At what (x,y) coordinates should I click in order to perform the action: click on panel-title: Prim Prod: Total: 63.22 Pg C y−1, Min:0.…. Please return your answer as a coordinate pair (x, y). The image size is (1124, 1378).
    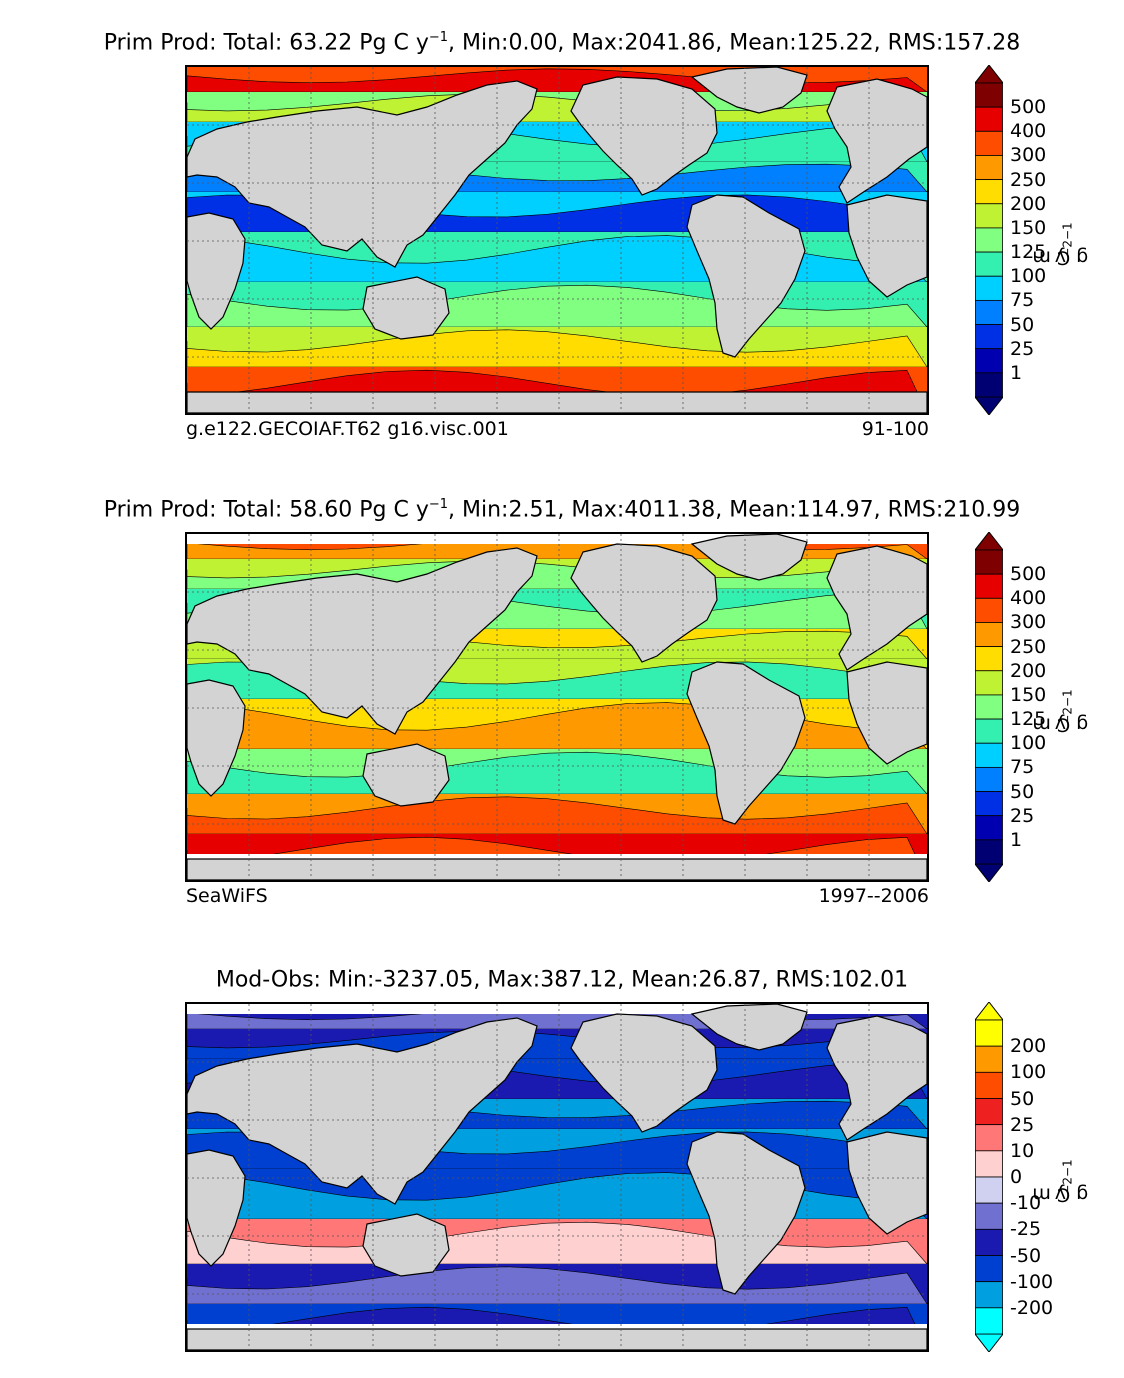
    Looking at the image, I should click on (562, 43).